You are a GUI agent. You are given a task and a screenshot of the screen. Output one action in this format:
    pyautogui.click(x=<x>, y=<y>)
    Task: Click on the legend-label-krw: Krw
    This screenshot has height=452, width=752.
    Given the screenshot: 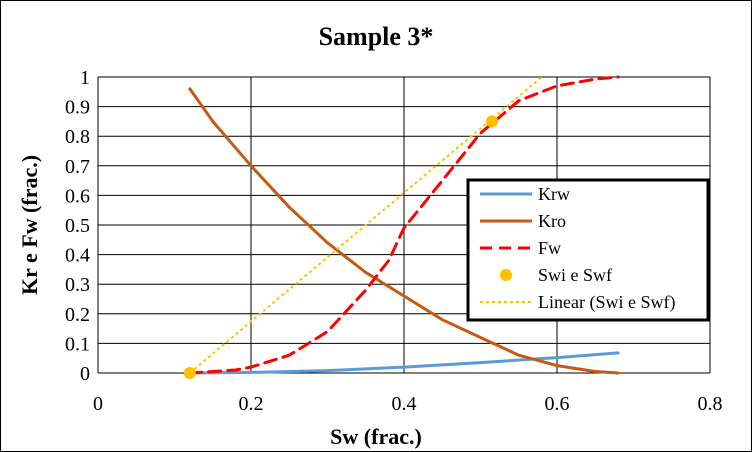 What is the action you would take?
    pyautogui.click(x=554, y=194)
    